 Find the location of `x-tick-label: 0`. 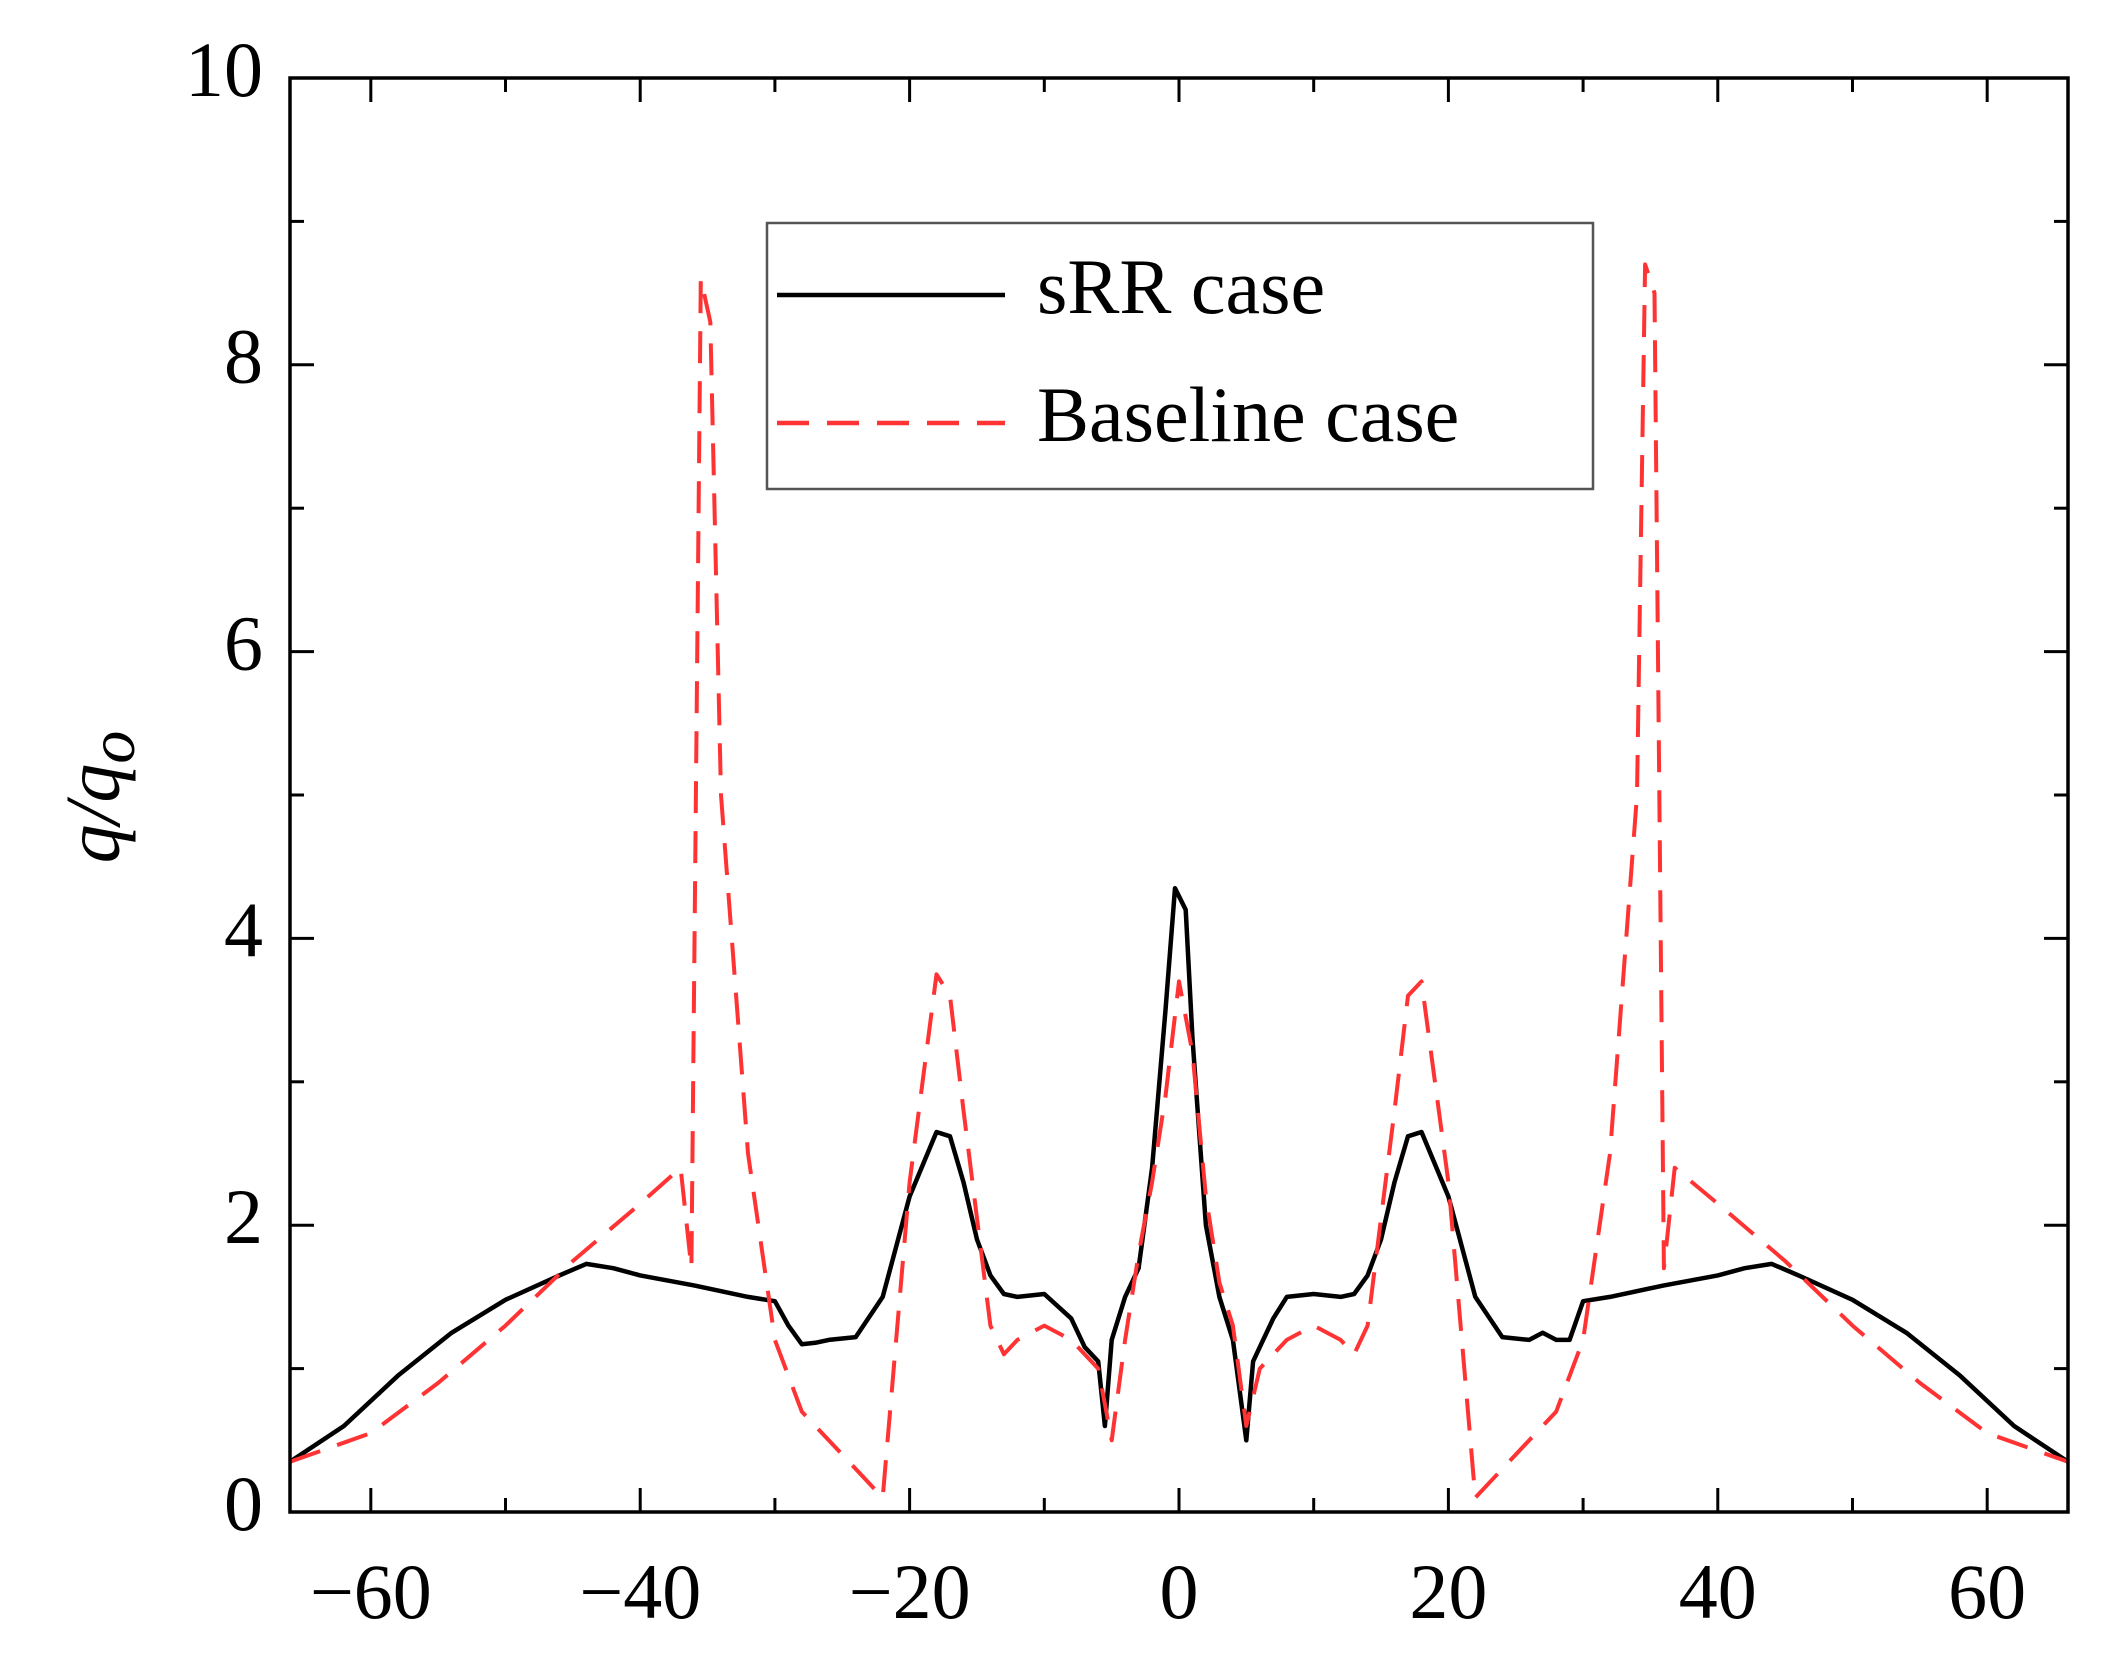

x-tick-label: 0 is located at coordinates (1179, 1591).